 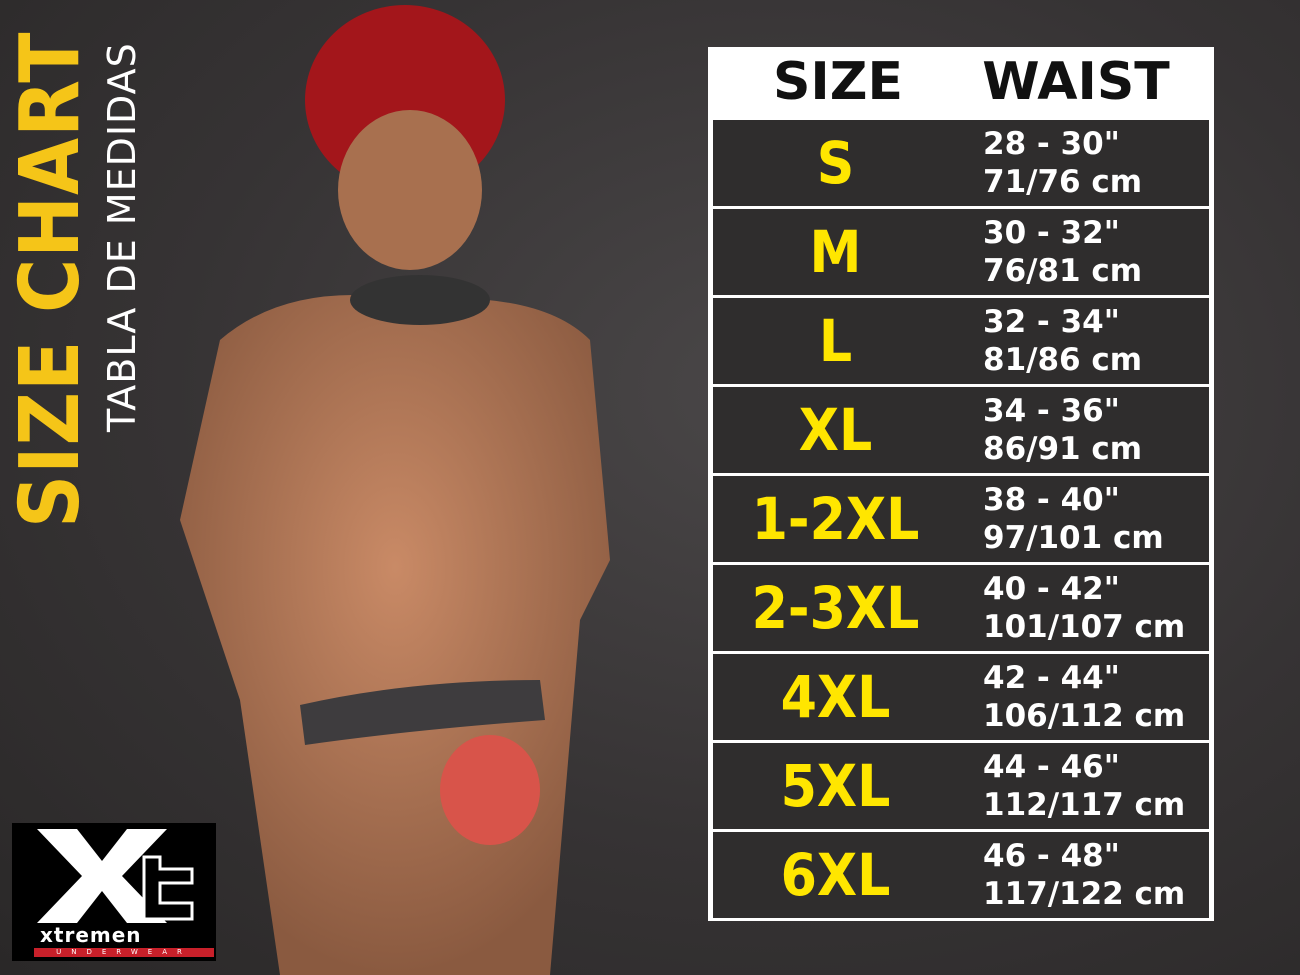 I want to click on table-header: SIZE WAIST, so click(x=961, y=82).